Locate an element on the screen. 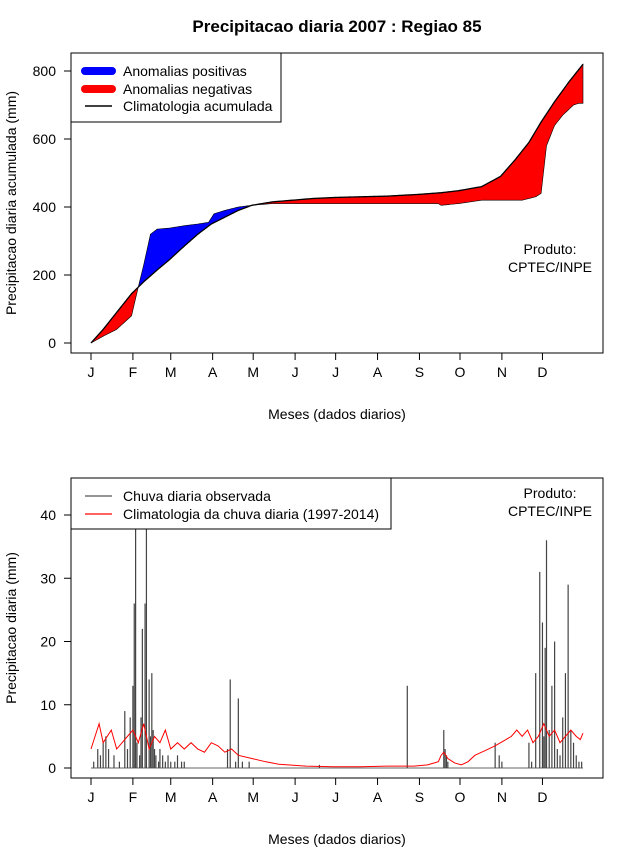 The image size is (640, 850). y-tick-label: 20 is located at coordinates (48, 642).